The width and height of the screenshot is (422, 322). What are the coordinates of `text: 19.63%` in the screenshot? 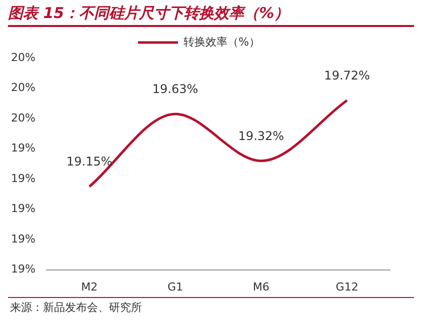 It's located at (175, 89).